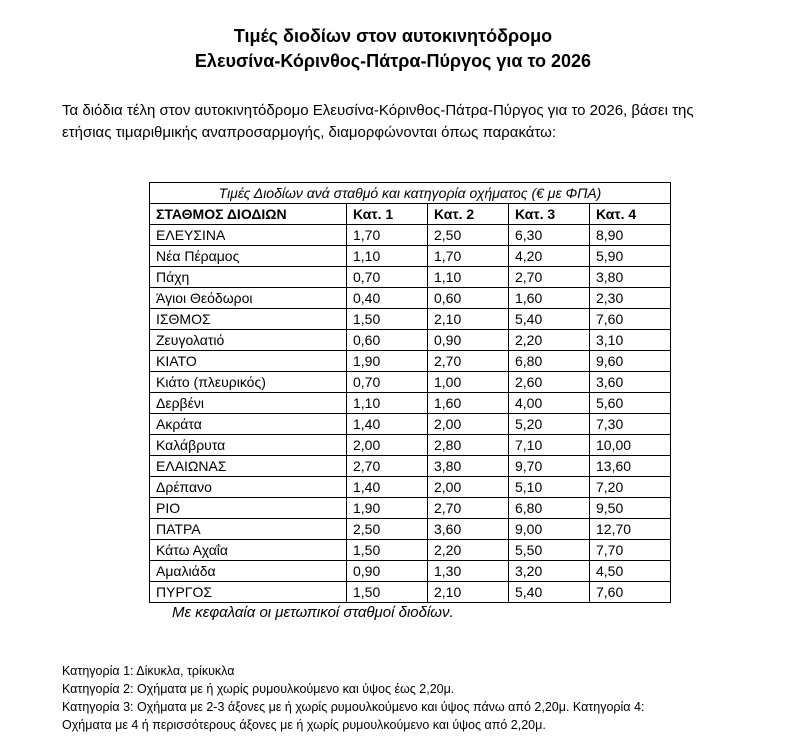  I want to click on price-cell: 5,20, so click(549, 424).